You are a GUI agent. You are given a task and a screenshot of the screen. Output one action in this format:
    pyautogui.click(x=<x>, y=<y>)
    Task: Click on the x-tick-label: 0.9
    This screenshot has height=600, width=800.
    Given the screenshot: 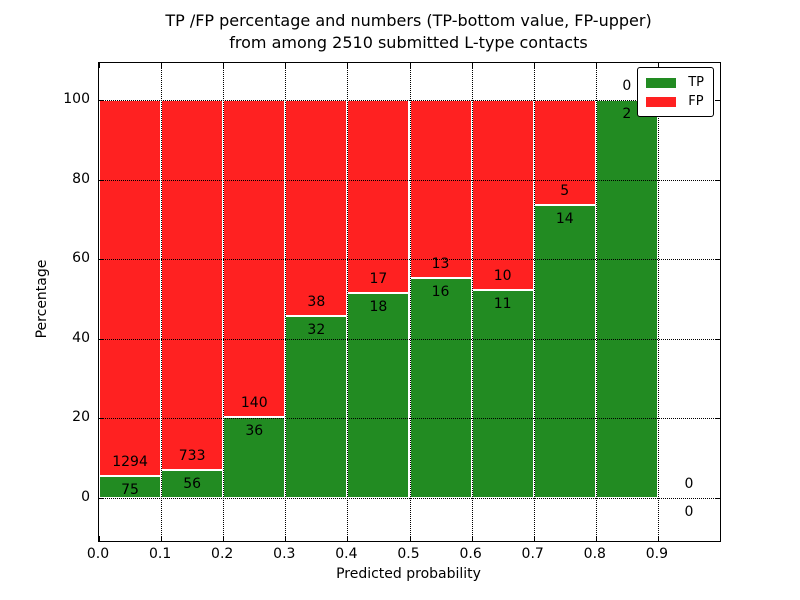 What is the action you would take?
    pyautogui.click(x=657, y=554)
    